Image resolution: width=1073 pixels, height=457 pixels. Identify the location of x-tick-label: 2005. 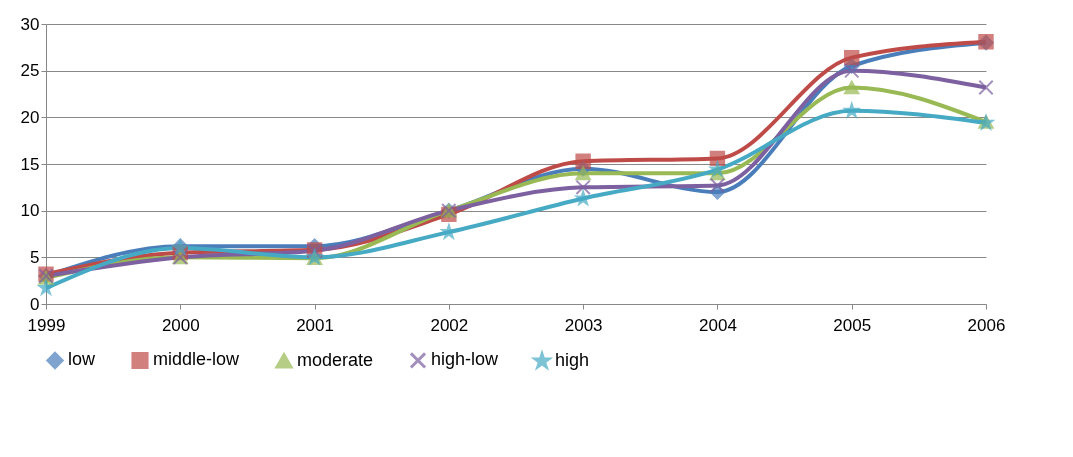
(852, 325).